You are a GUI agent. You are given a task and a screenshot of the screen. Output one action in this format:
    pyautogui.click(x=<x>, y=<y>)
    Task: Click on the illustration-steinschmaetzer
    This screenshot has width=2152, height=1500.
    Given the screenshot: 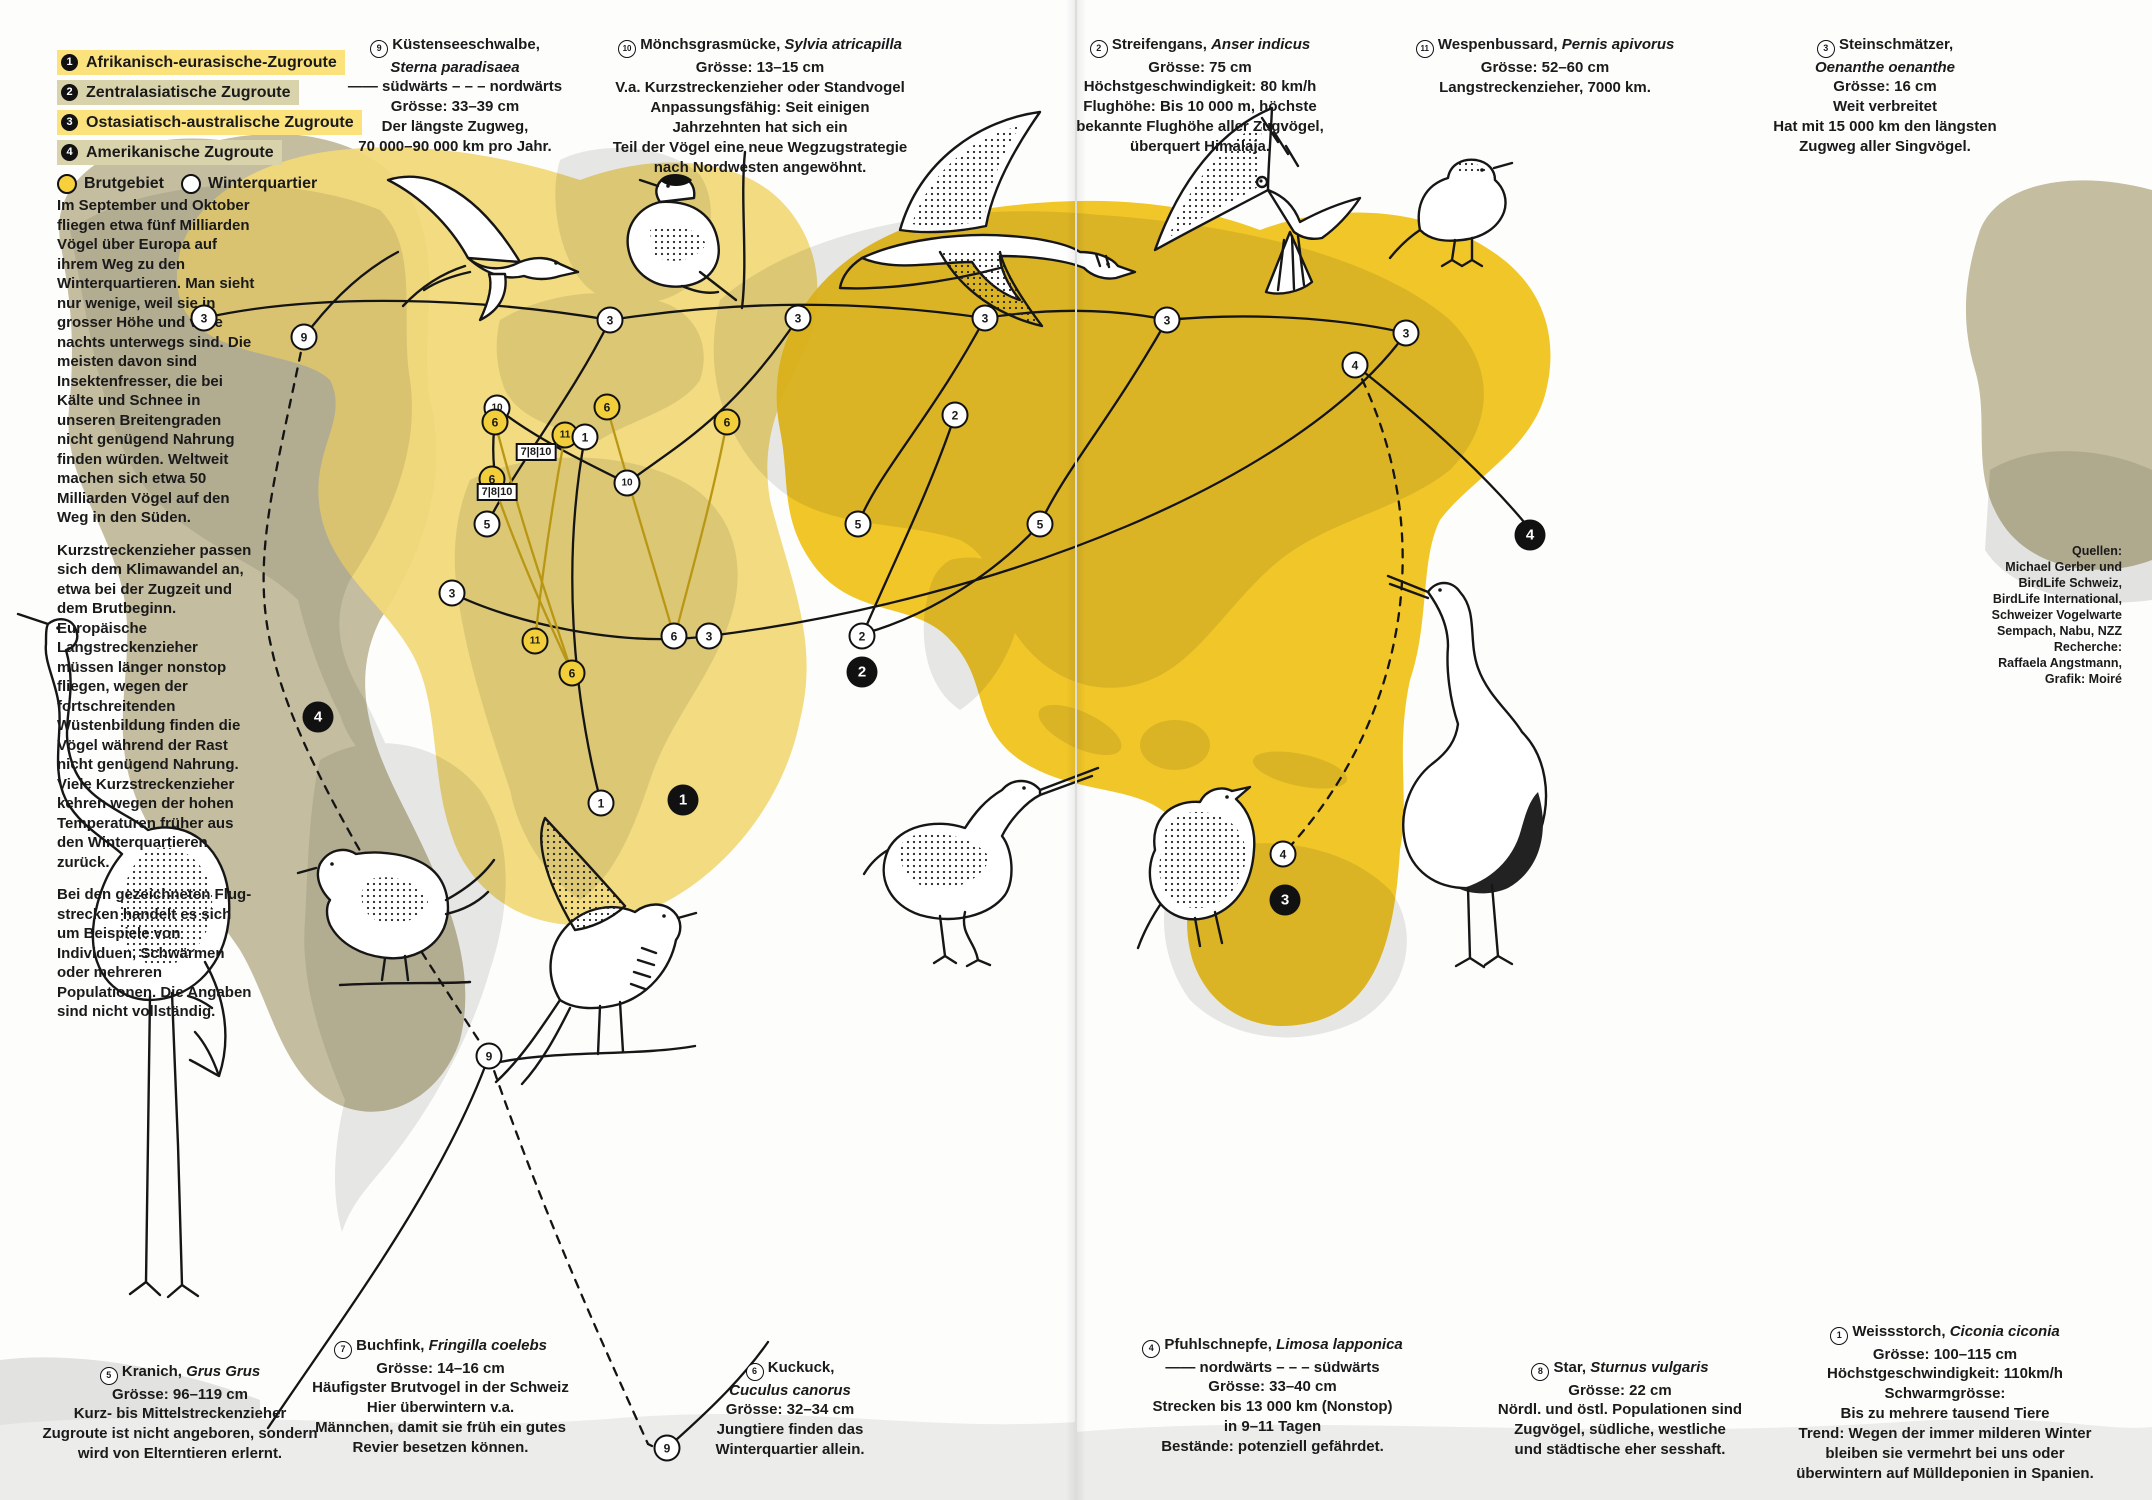 What is the action you would take?
    pyautogui.click(x=1451, y=213)
    